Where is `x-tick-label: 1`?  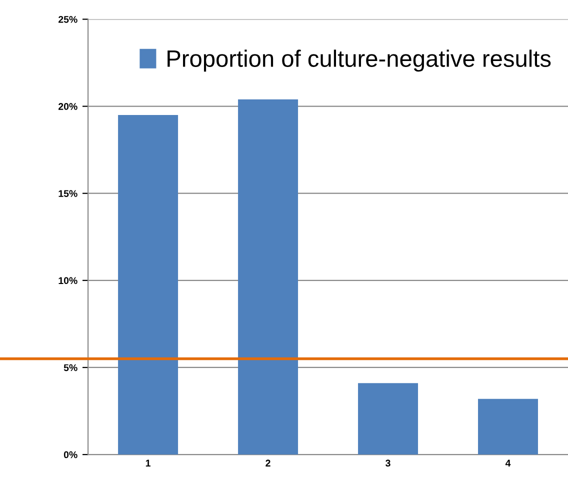
x-tick-label: 1 is located at coordinates (148, 463).